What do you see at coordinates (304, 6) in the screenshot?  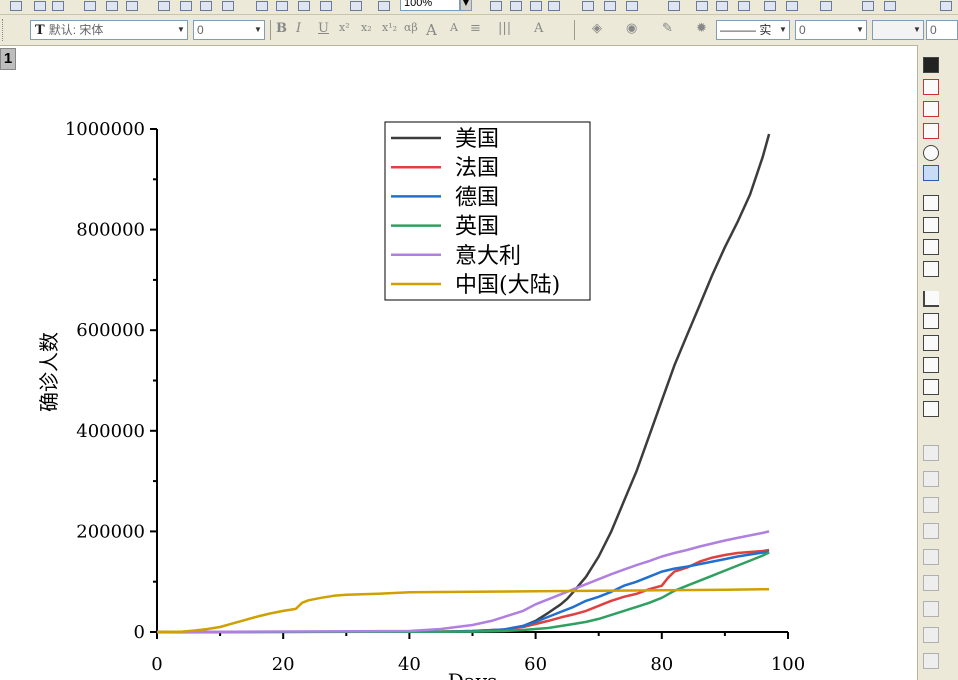 I see `new-graph-icon` at bounding box center [304, 6].